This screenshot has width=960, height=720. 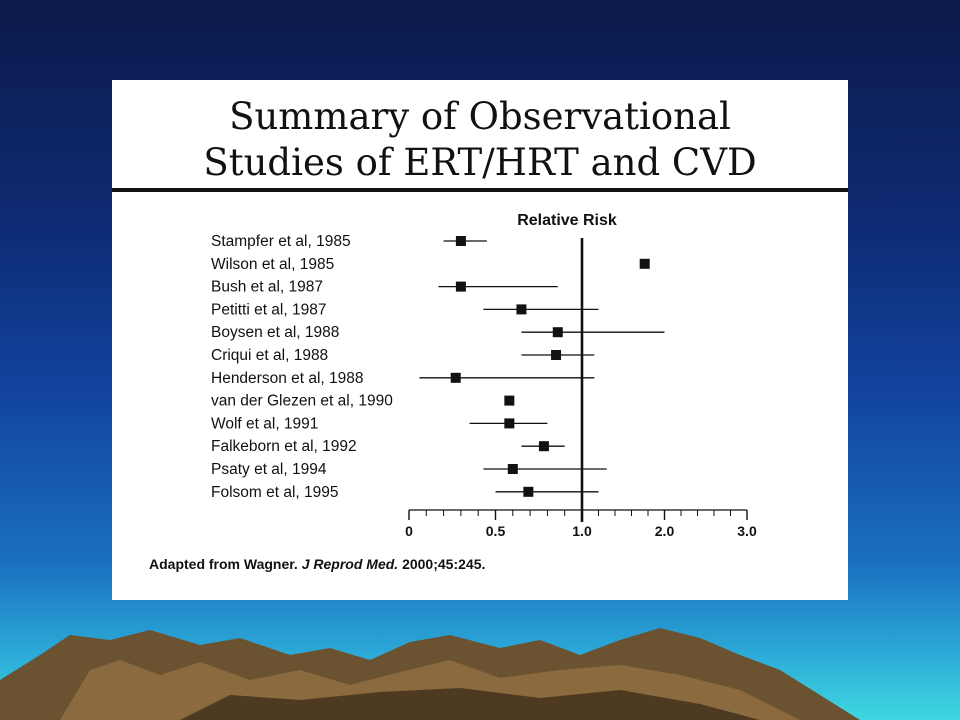 What do you see at coordinates (409, 531) in the screenshot?
I see `x-tick-label: 0` at bounding box center [409, 531].